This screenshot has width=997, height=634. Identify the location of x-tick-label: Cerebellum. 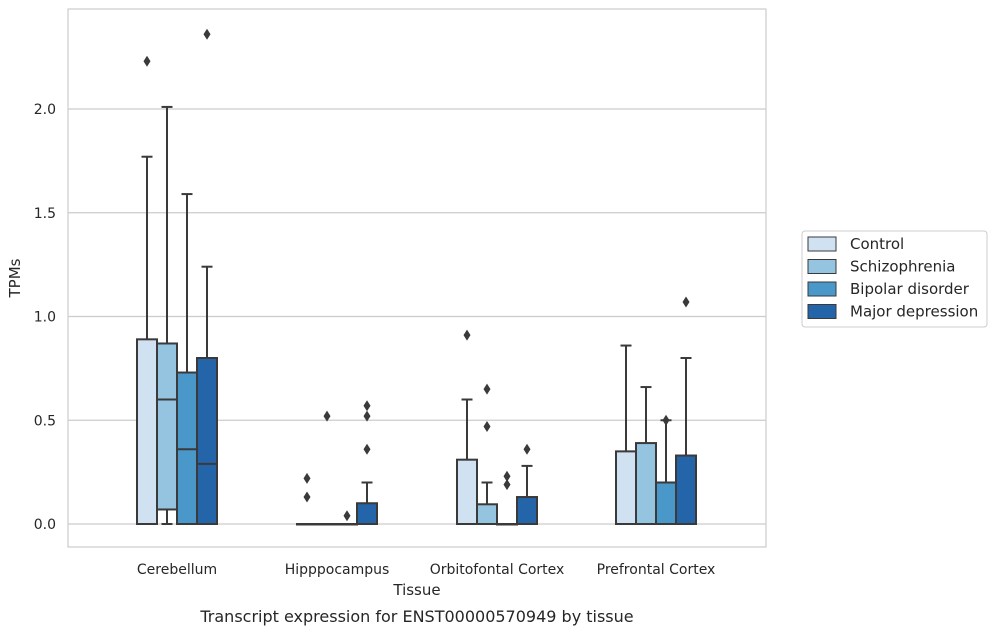
(177, 570).